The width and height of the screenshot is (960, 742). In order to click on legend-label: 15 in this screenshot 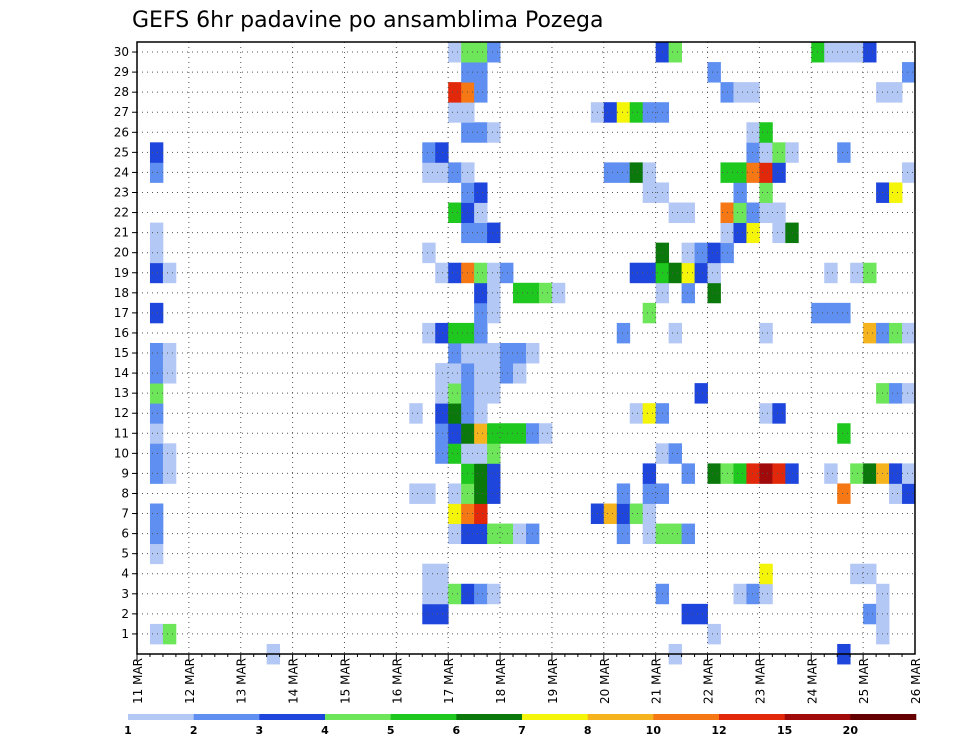, I will do `click(784, 730)`.